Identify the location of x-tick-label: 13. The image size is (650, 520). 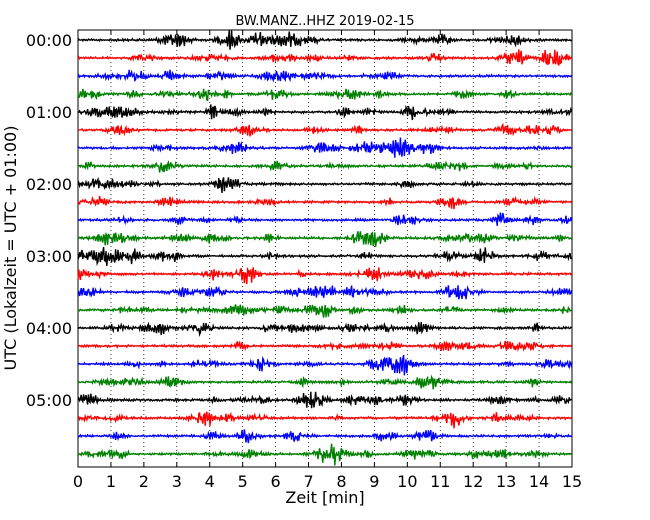
(506, 481).